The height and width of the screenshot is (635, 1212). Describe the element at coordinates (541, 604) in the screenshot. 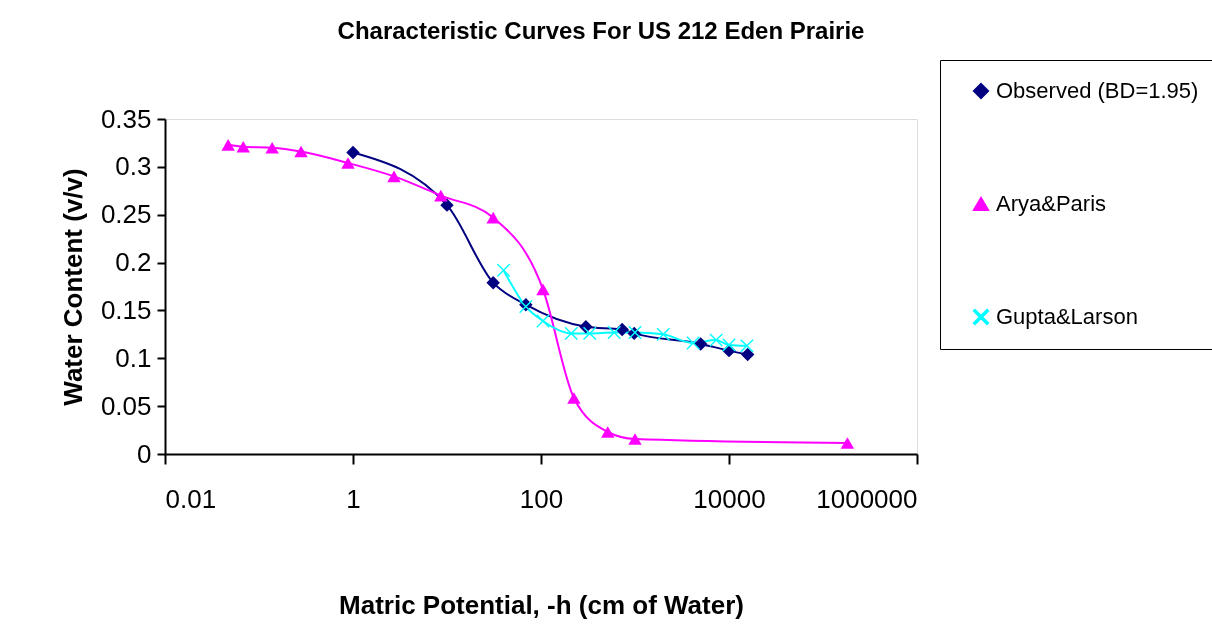

I see `x-axis-title: Matric Potential, -h (cm of Water)` at that location.